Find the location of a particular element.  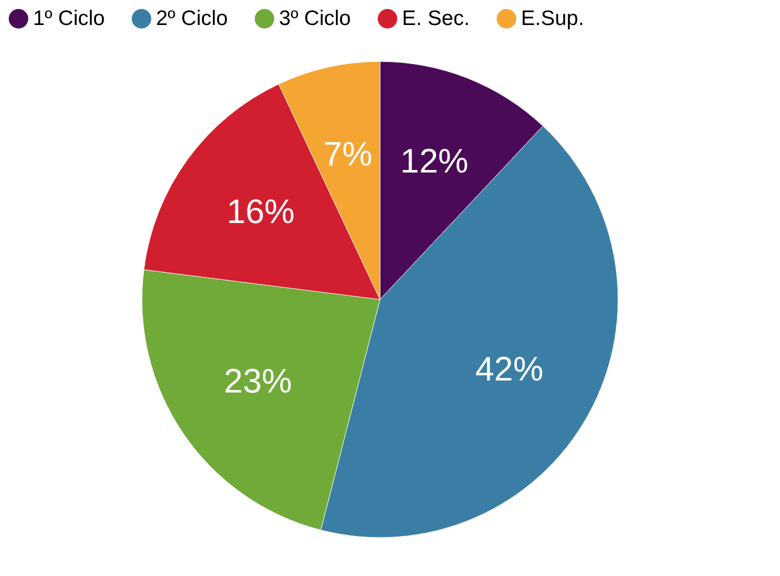

legend-label: 1º Ciclo is located at coordinates (69, 18).